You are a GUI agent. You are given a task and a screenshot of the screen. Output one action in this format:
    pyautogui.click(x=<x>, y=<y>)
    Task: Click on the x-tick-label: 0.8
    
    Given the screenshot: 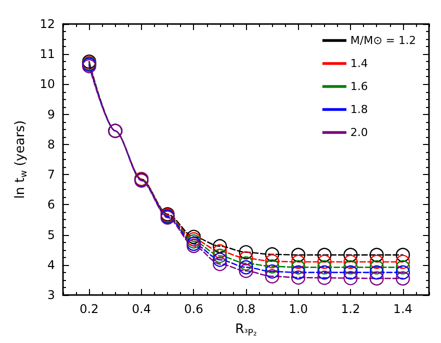 What is the action you would take?
    pyautogui.click(x=246, y=309)
    